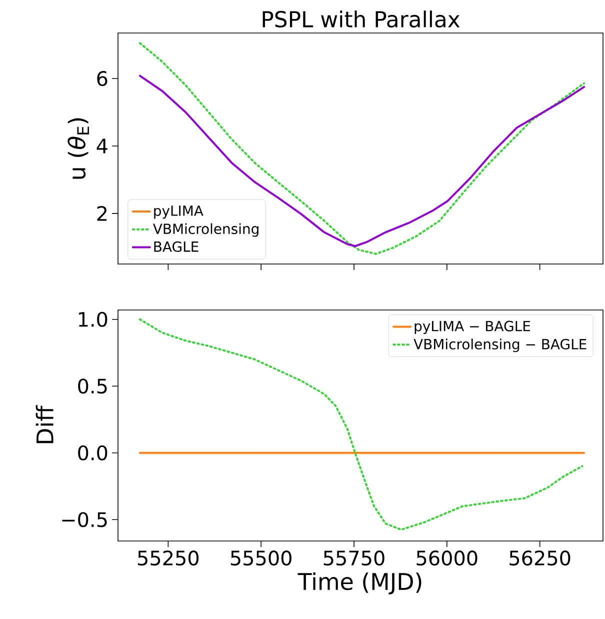  Describe the element at coordinates (205, 230) in the screenshot. I see `legend-label: VBMicrolensing` at that location.